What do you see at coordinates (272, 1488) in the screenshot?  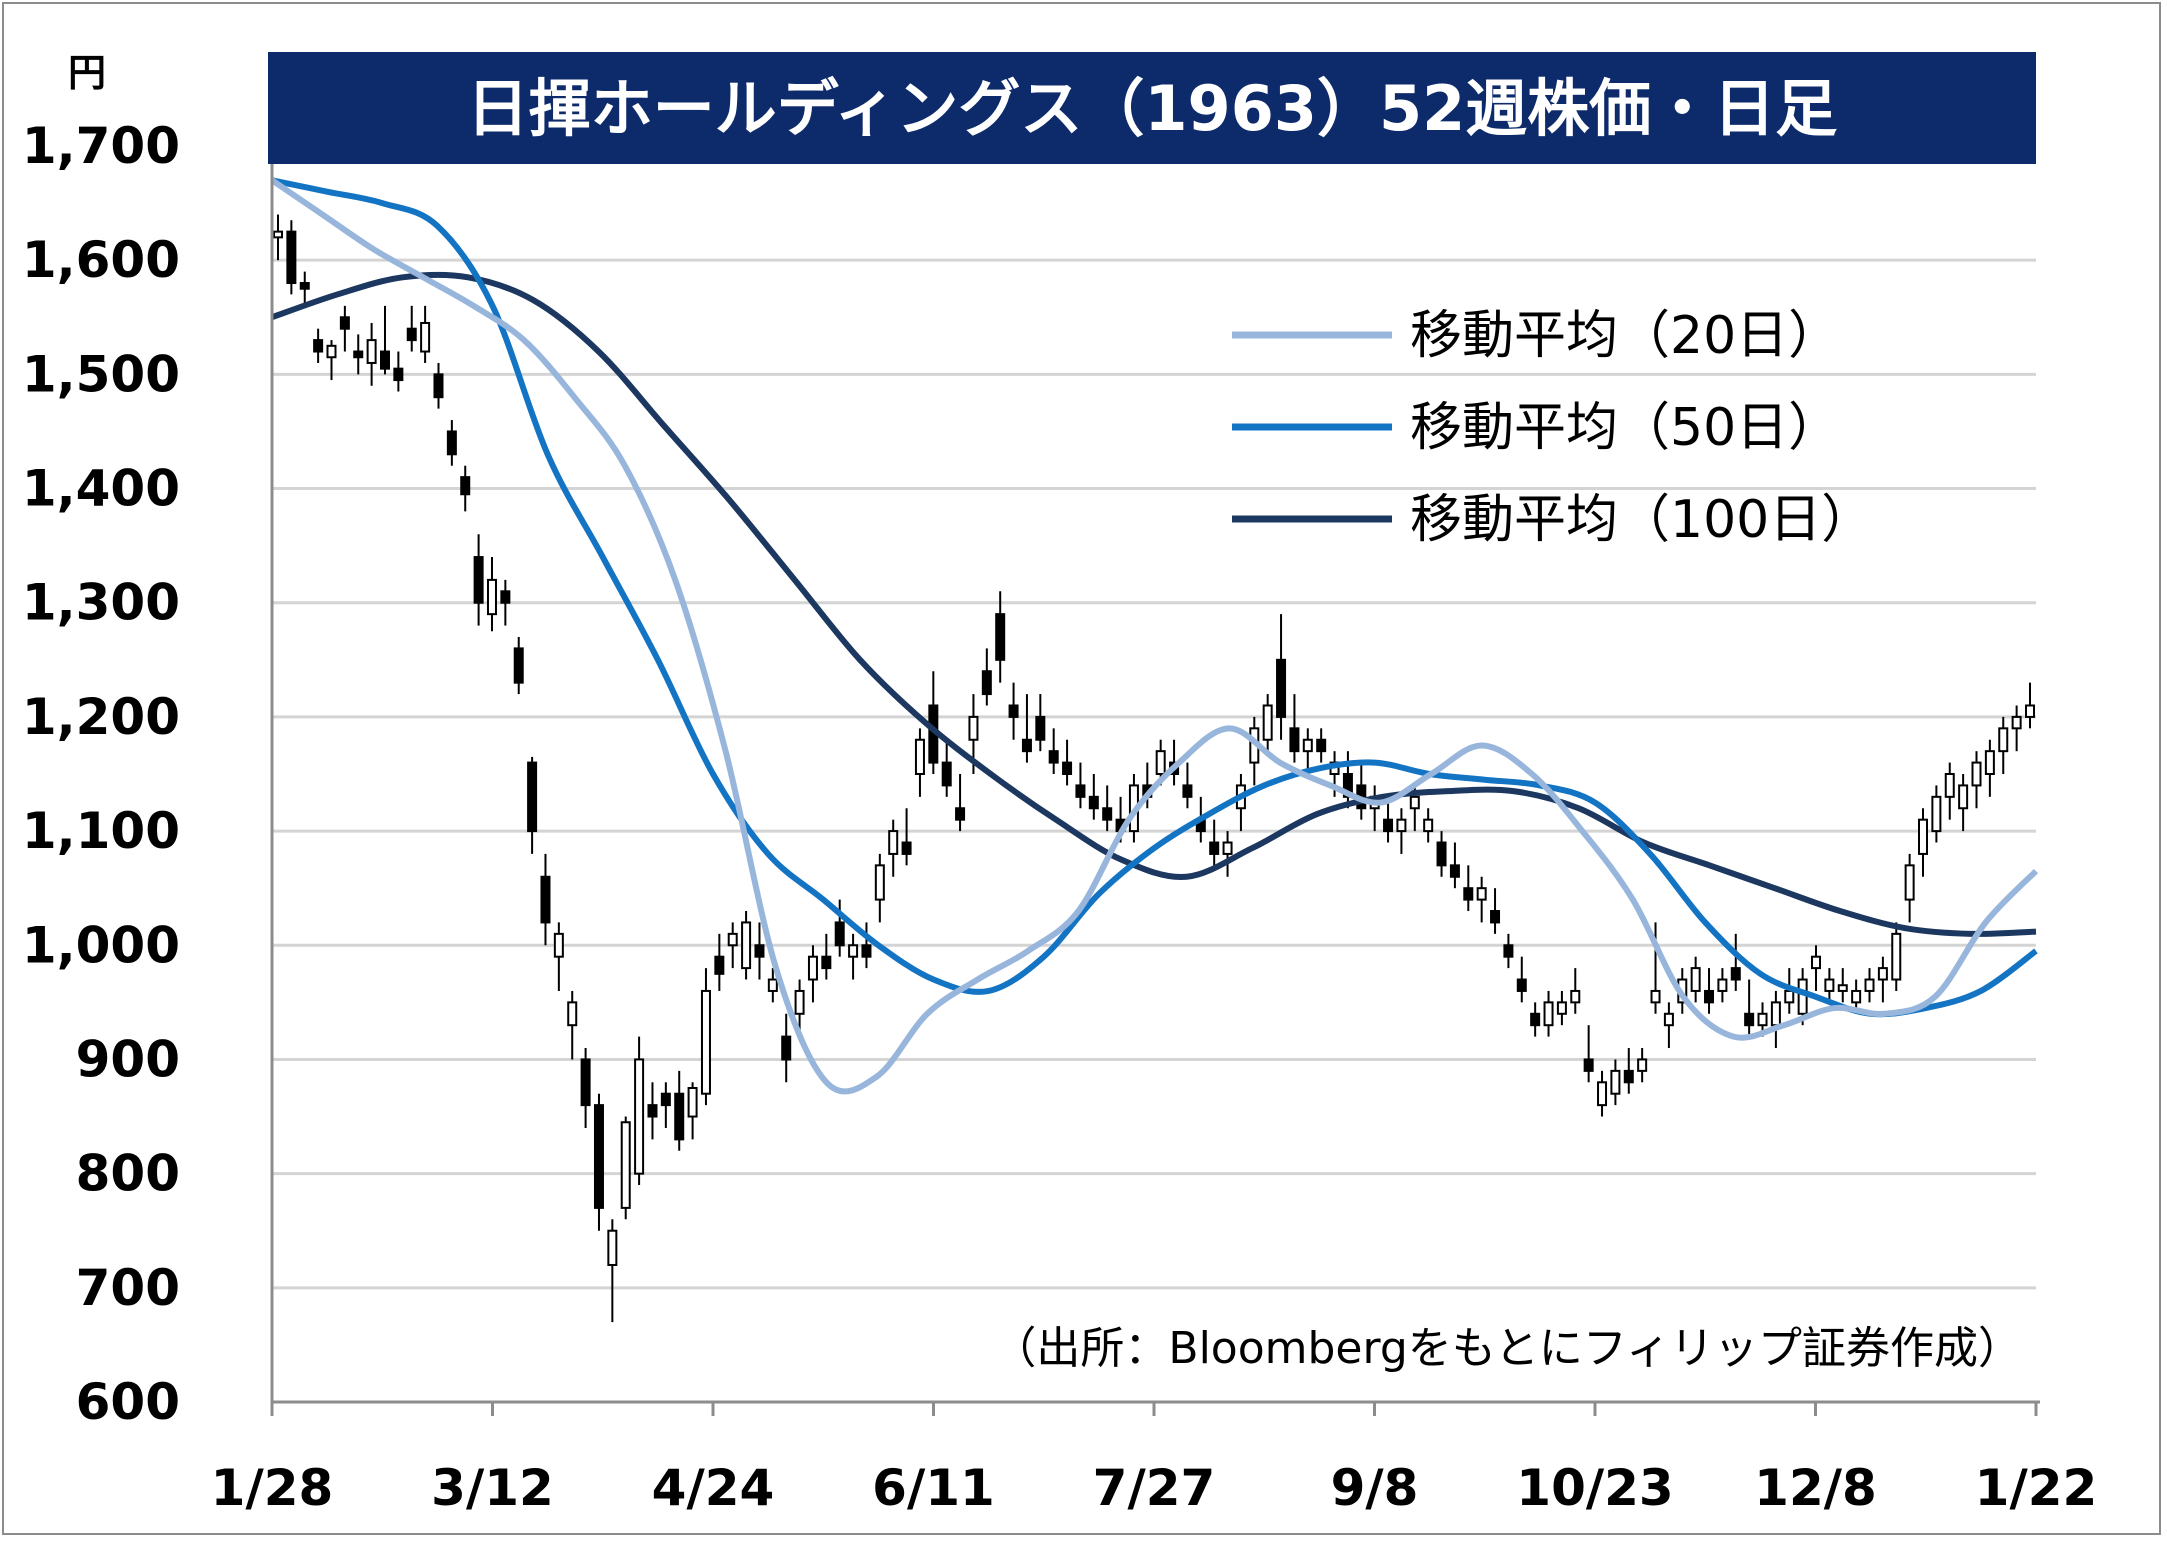 I see `x-tick-label: 1/28` at bounding box center [272, 1488].